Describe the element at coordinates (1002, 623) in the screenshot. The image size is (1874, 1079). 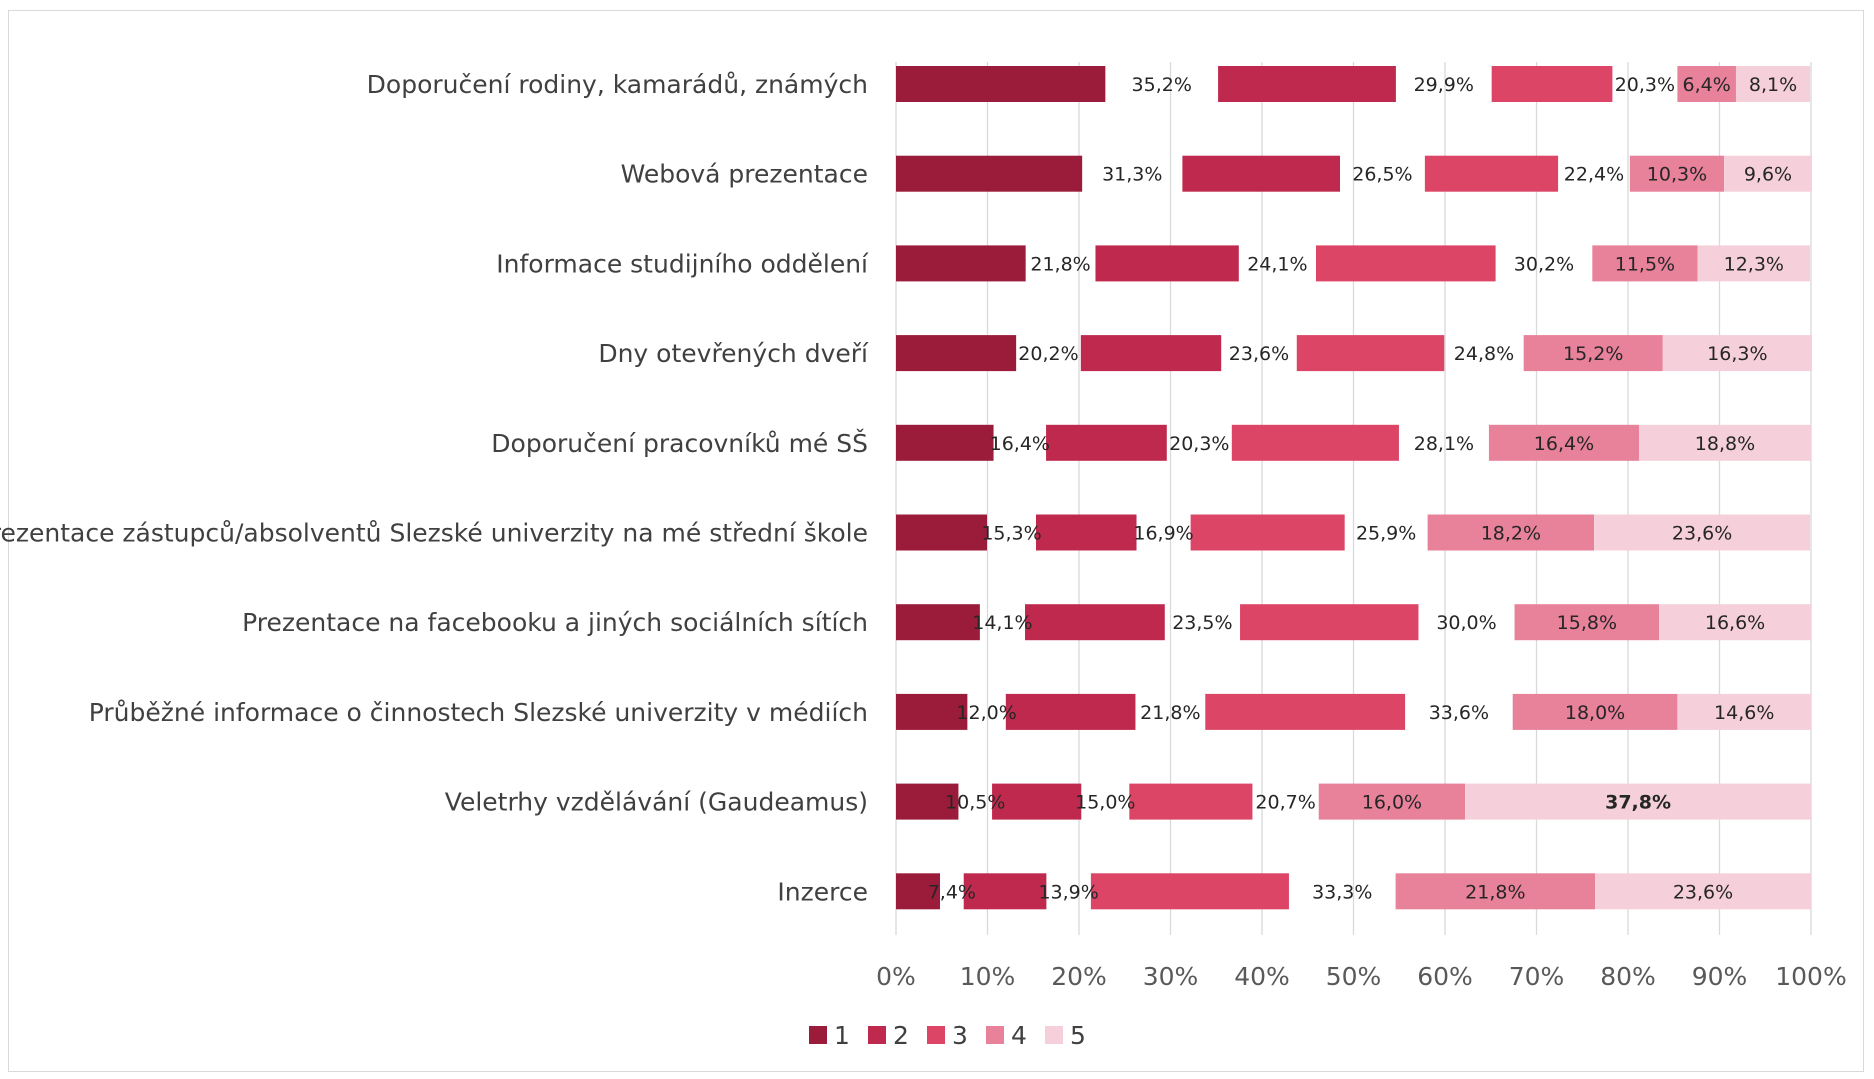
I see `data-label: 14,1%` at that location.